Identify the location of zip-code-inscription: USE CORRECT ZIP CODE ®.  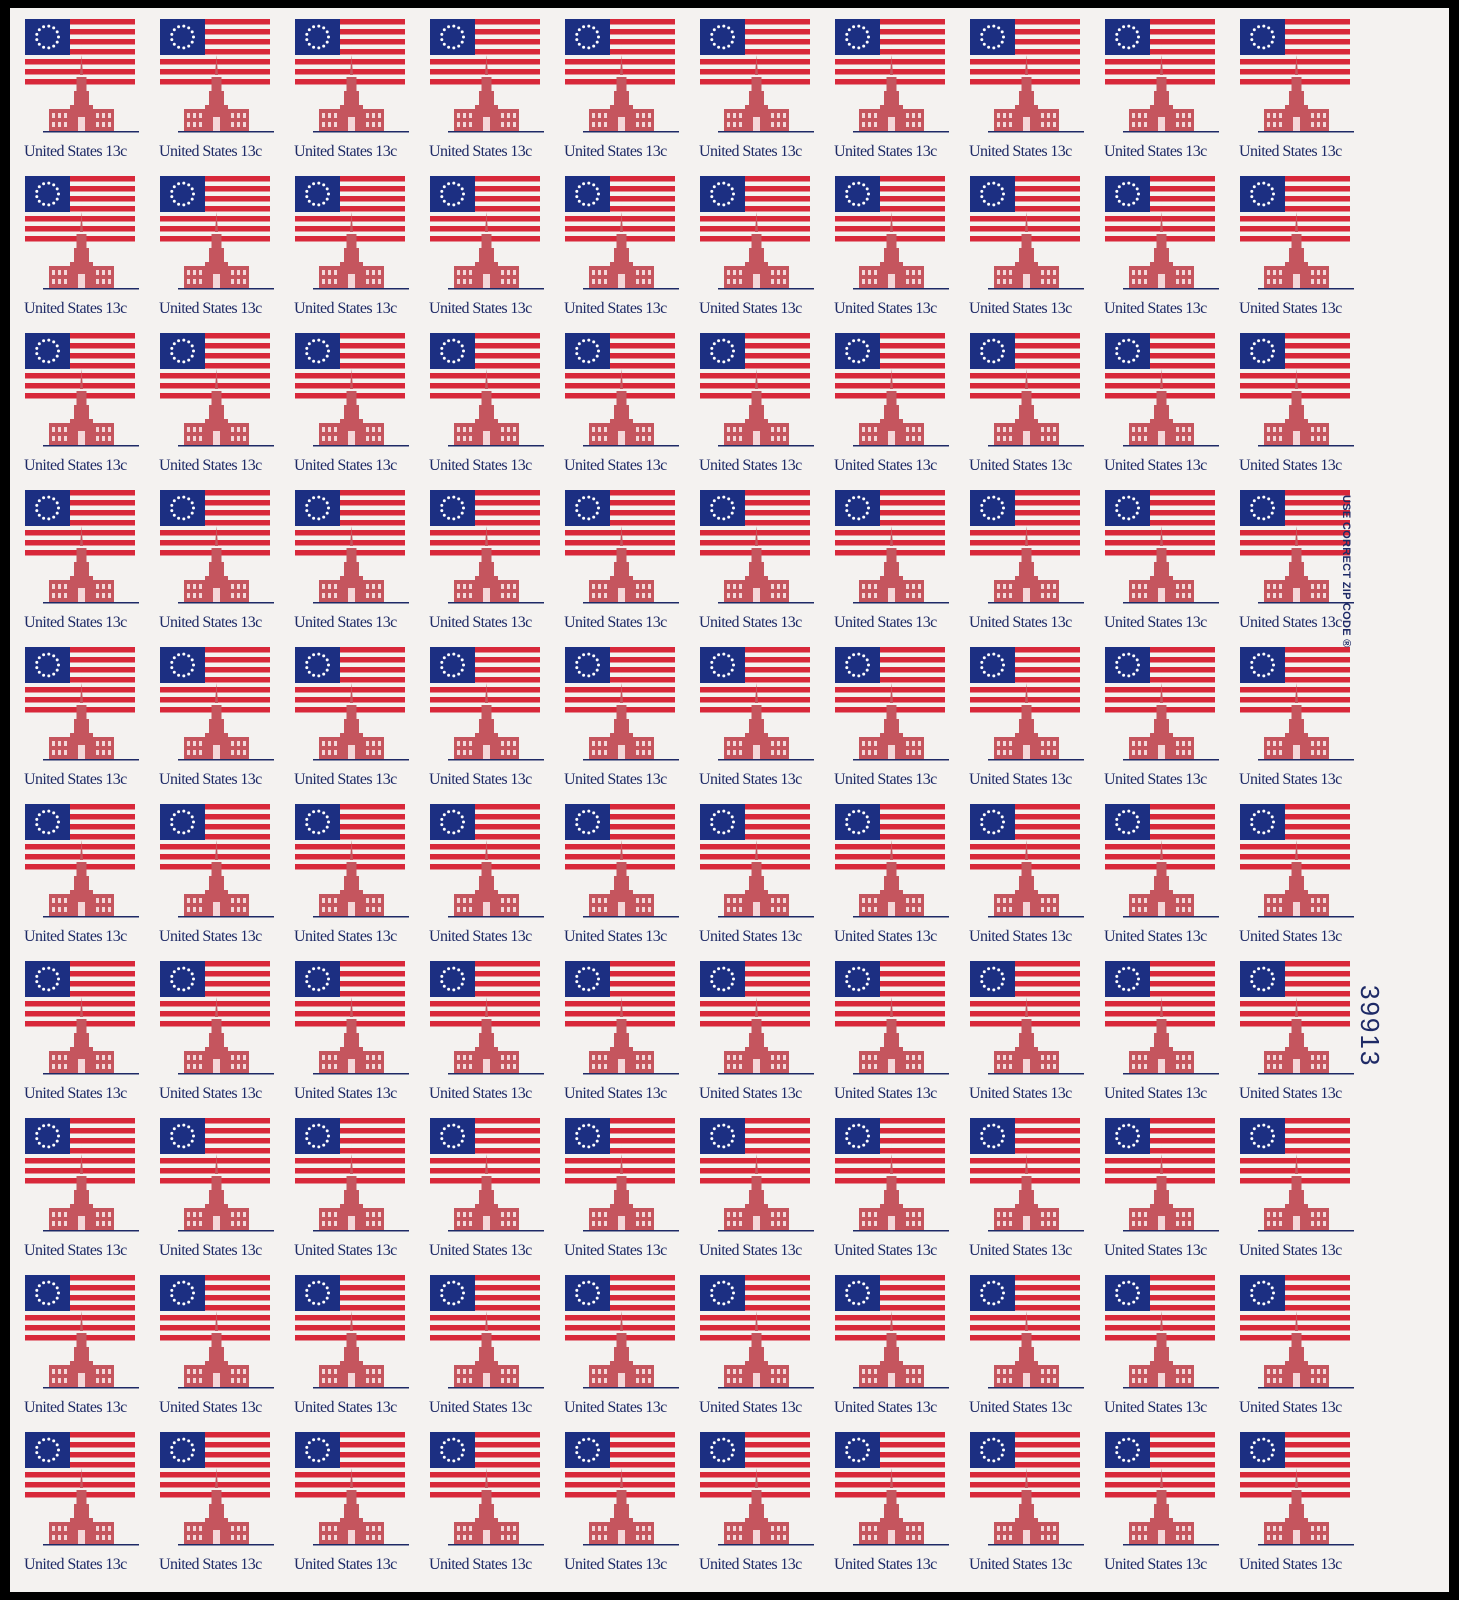
(1346, 571).